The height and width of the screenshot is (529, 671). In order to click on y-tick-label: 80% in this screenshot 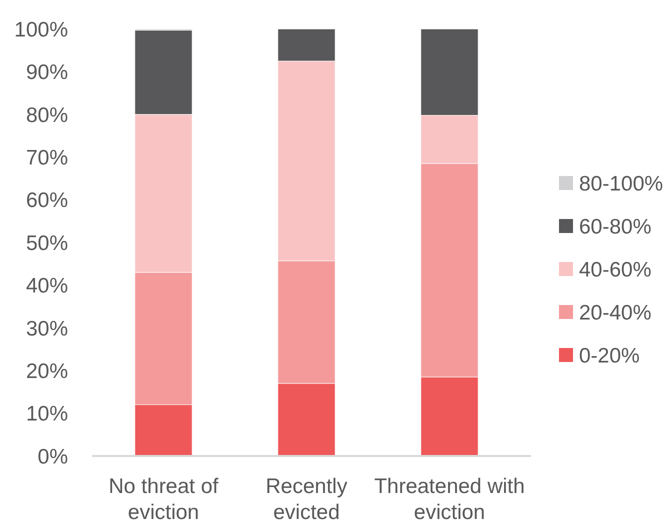, I will do `click(47, 115)`.